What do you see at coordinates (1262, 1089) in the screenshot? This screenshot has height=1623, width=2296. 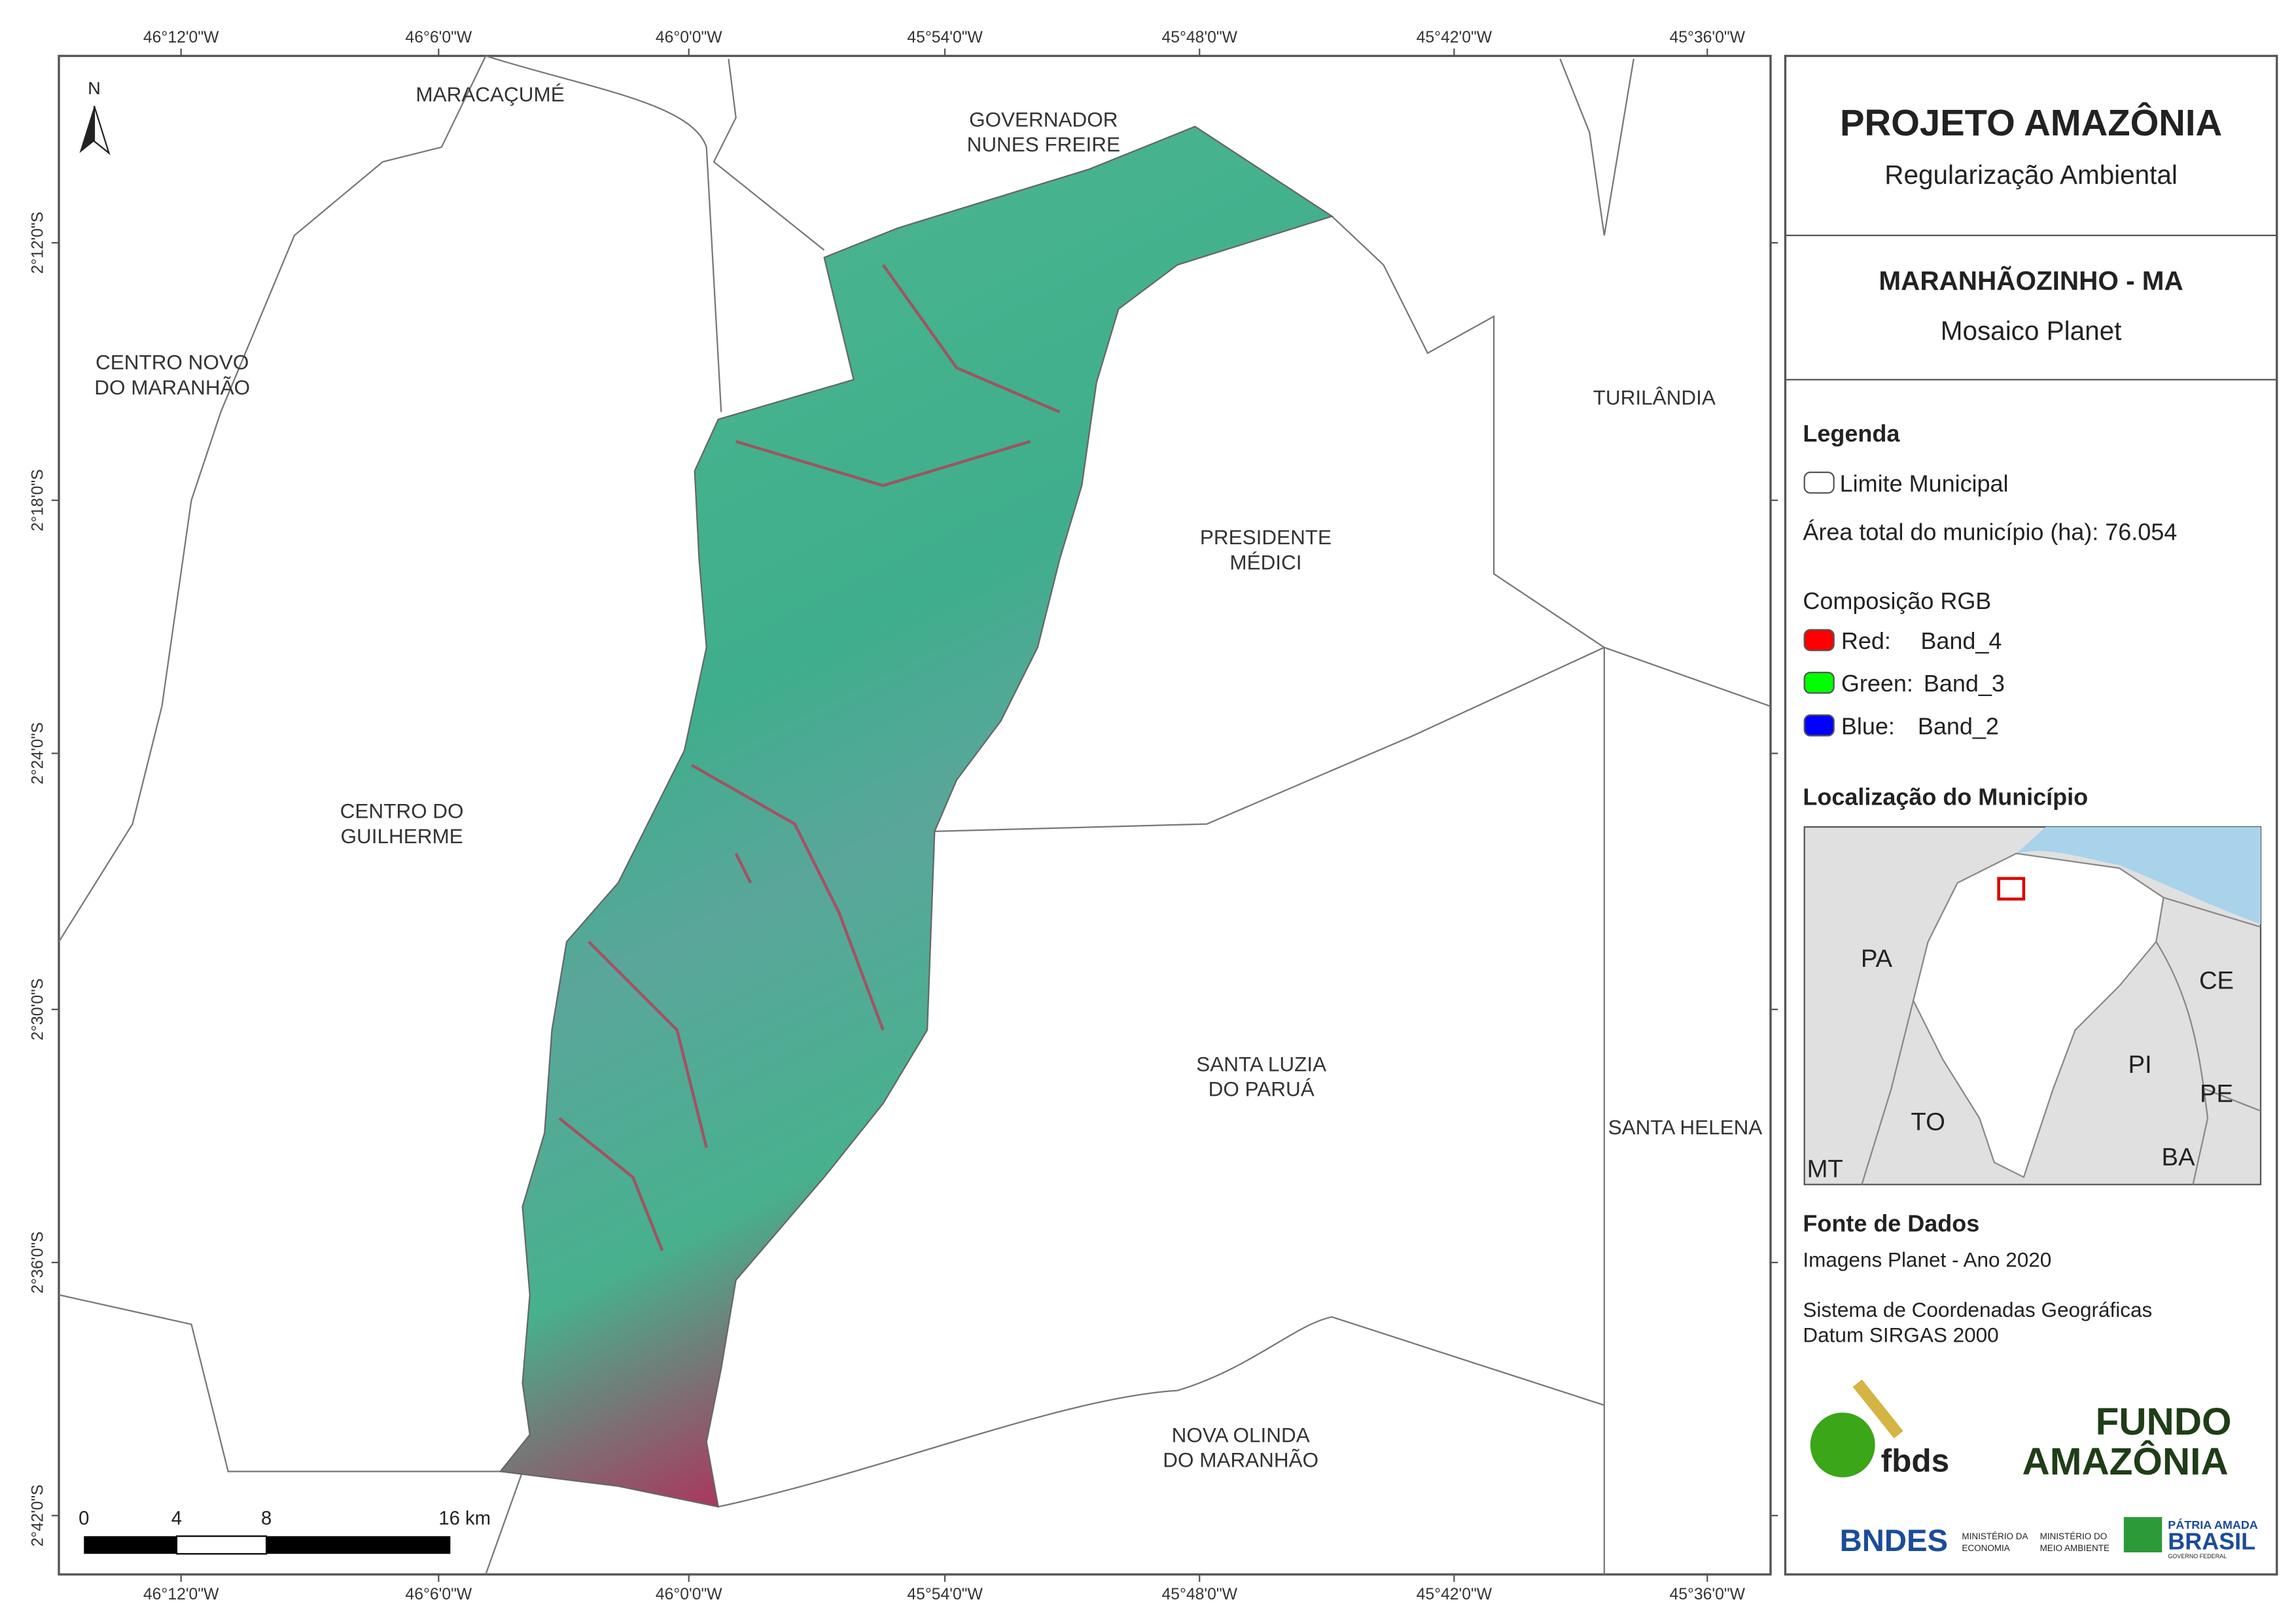 I see `municipality-label: DO PARUÁ` at bounding box center [1262, 1089].